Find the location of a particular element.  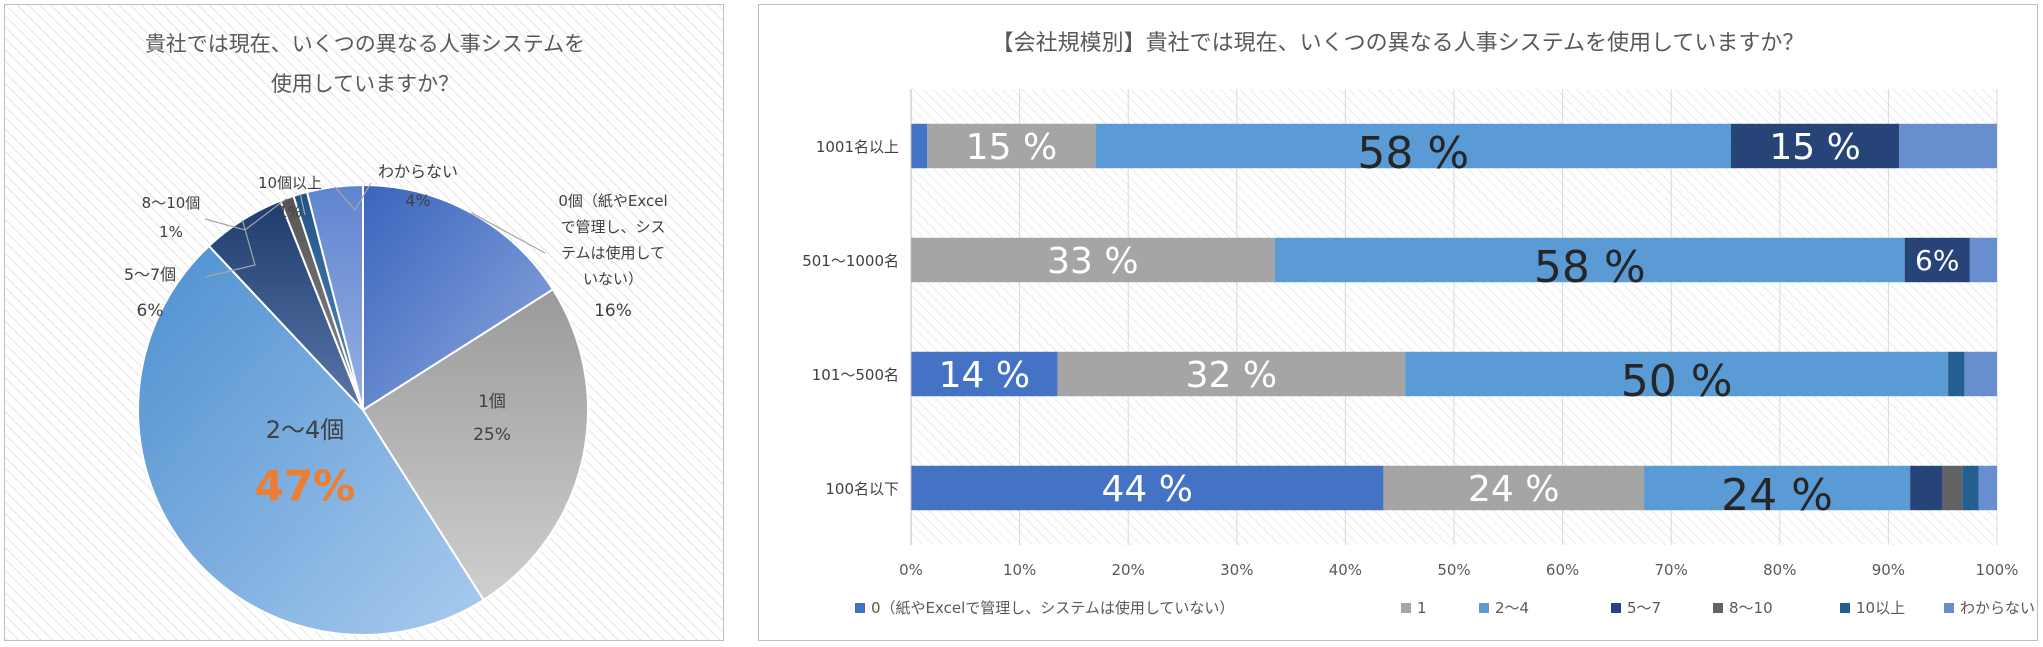

y-category-label-1: 501～1000名 is located at coordinates (850, 261).